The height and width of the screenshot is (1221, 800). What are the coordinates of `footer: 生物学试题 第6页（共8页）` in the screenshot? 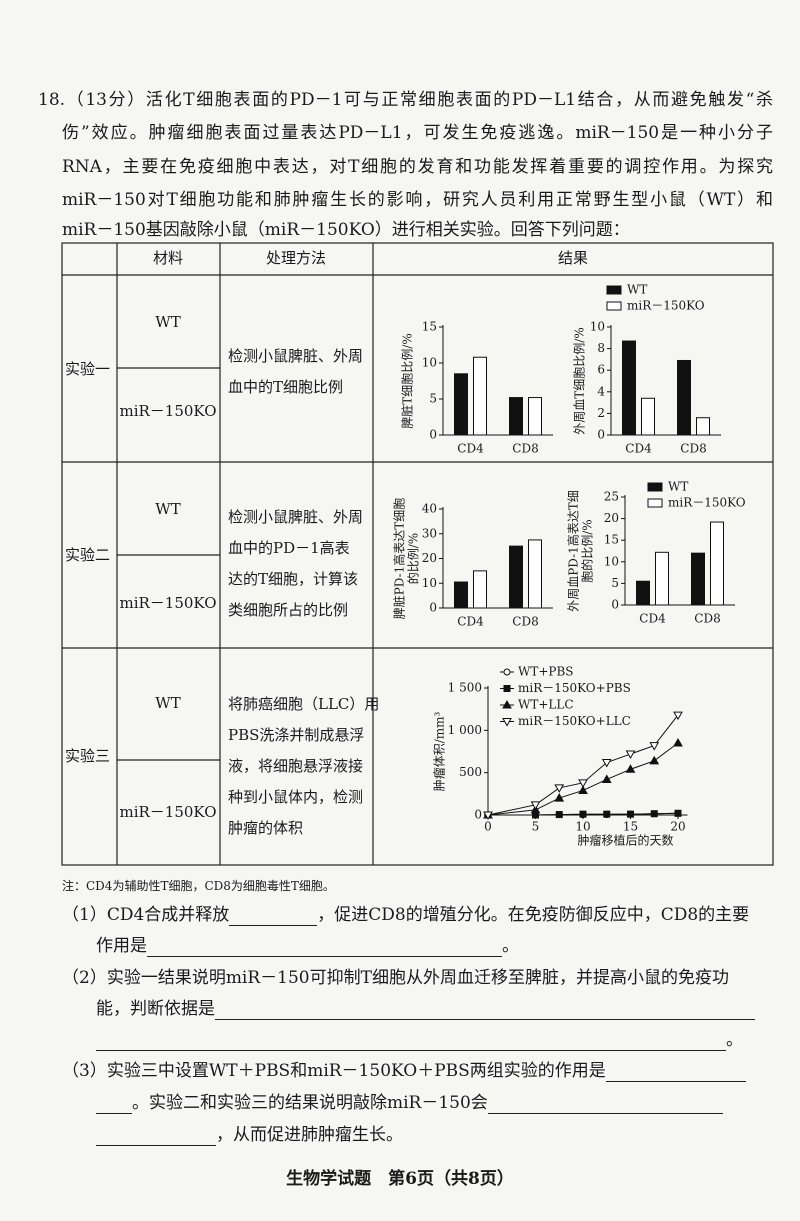 It's located at (400, 1179).